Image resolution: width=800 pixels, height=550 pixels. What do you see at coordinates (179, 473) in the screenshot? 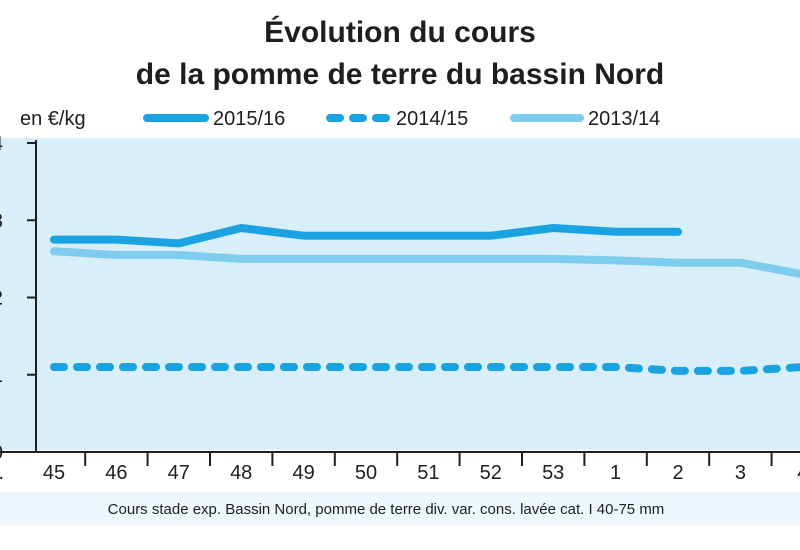
I see `x-tick-label: 47` at bounding box center [179, 473].